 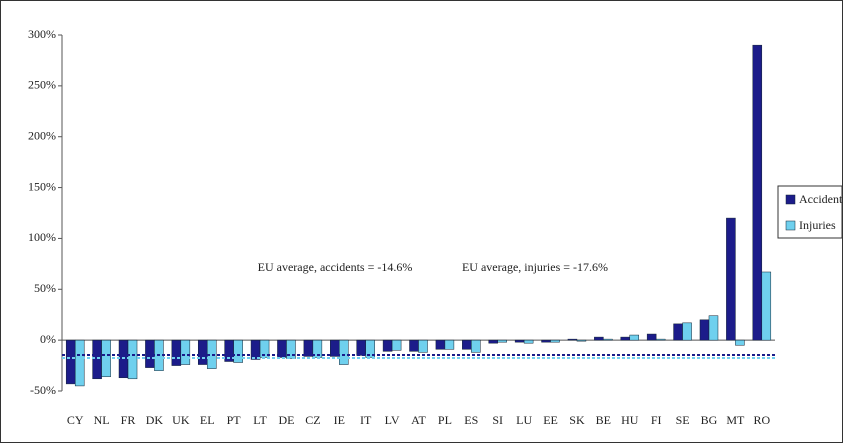 I want to click on x-tick-label: HU, so click(x=630, y=420).